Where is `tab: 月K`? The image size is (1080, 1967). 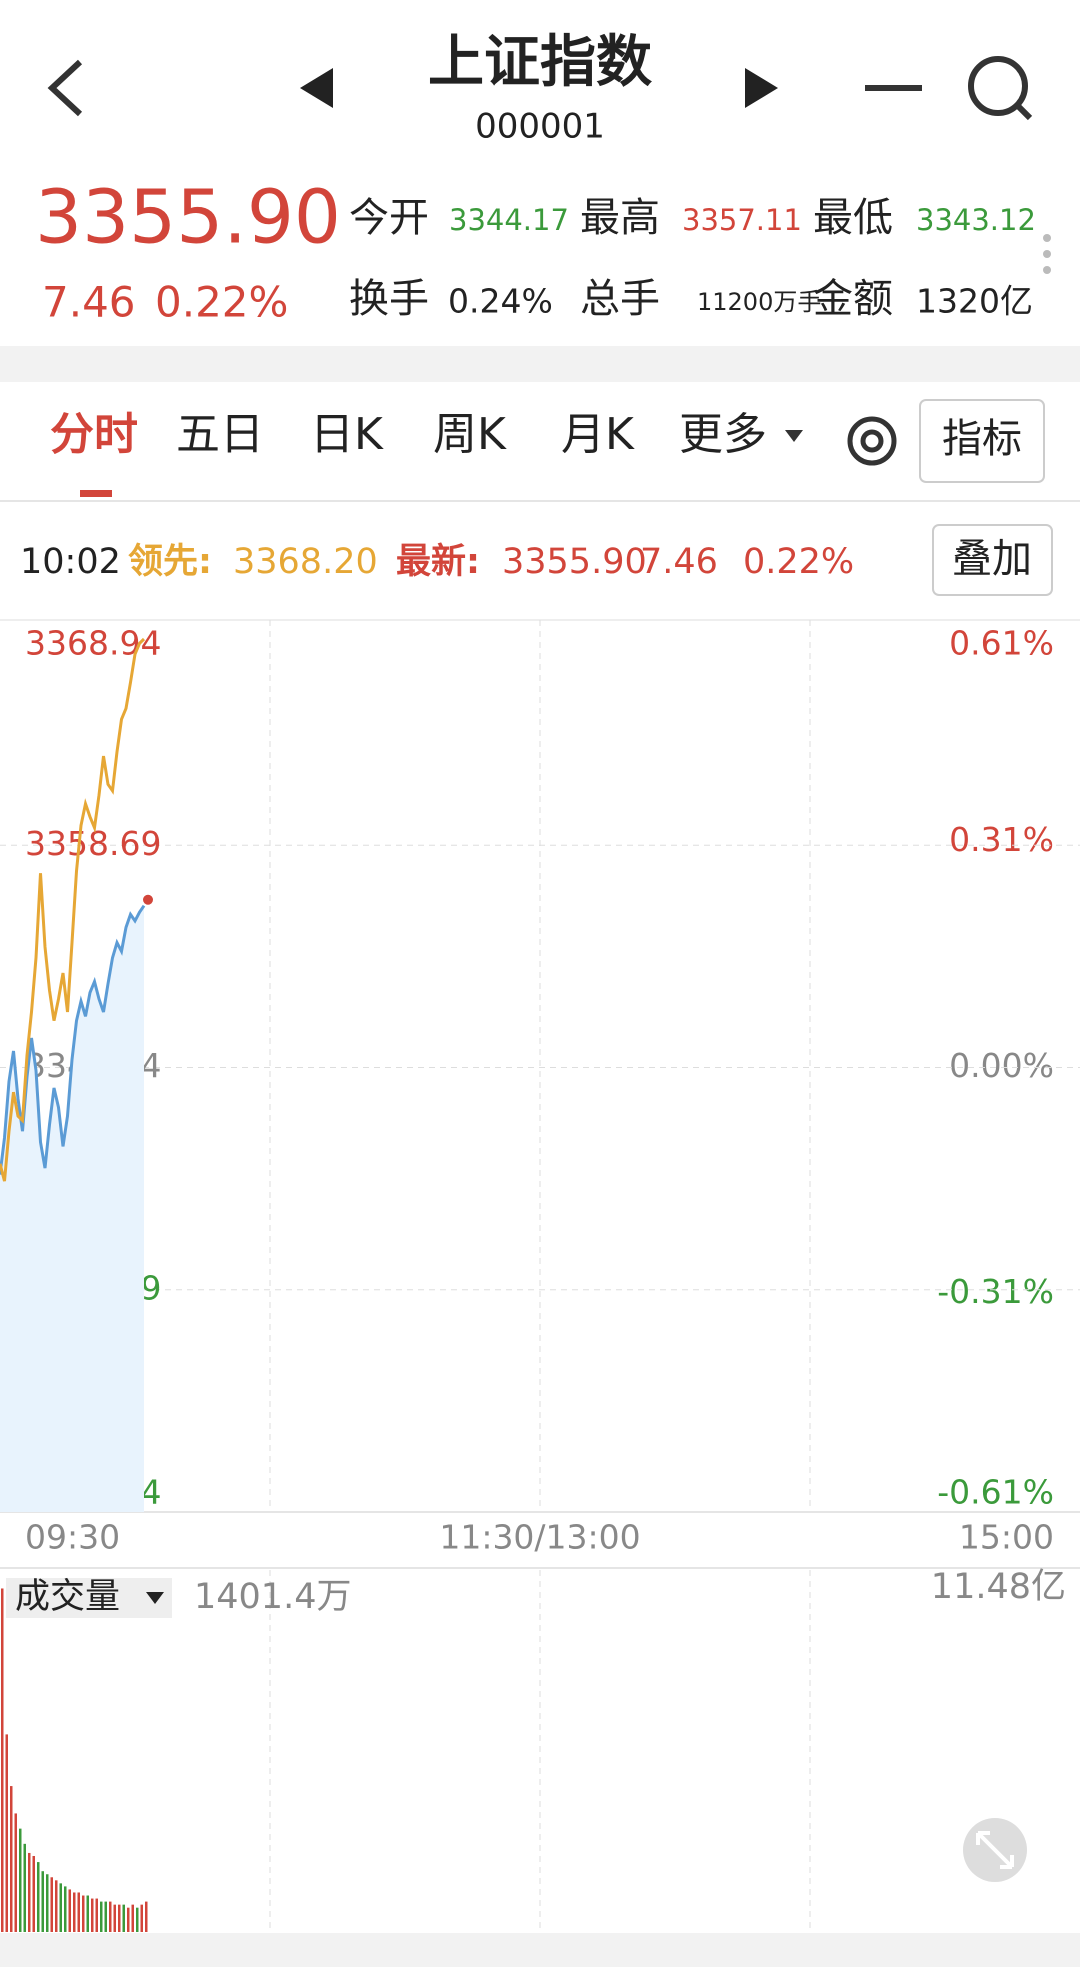 tab: 月K is located at coordinates (598, 434).